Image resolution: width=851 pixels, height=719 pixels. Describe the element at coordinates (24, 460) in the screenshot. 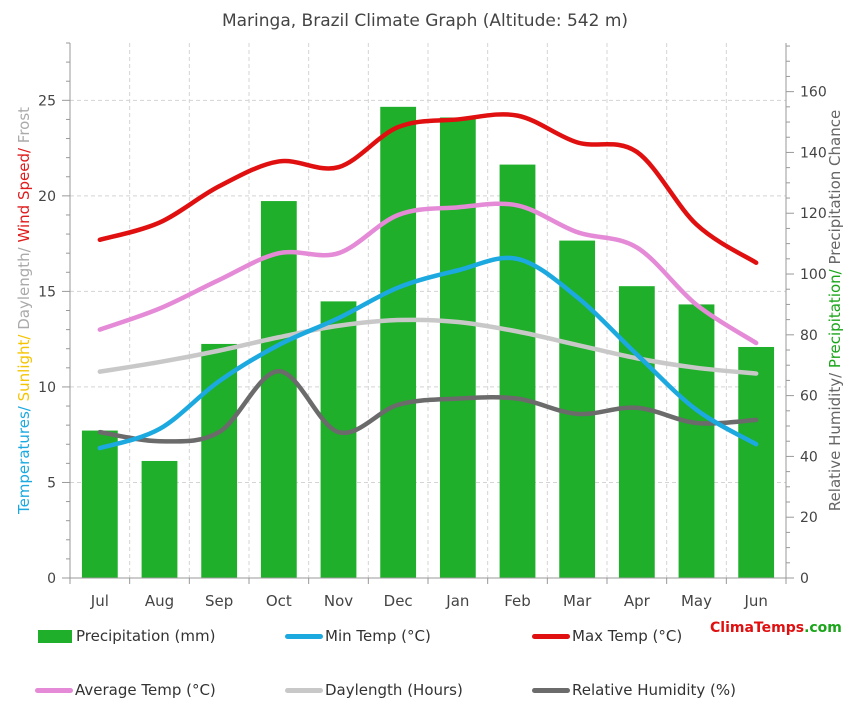

I see `left-axis-title-part: Temperatures/` at that location.